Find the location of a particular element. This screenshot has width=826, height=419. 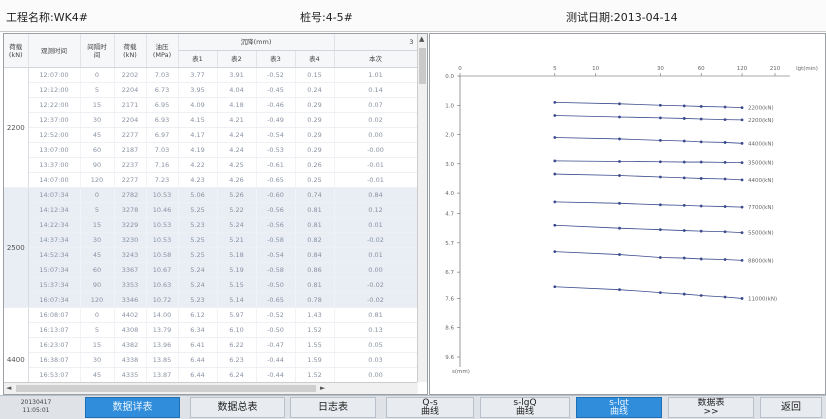

table-row: 16:23:07 15 4382 13.96 6.41 6.22 -0.47 1.55 0.05 is located at coordinates (211, 345).